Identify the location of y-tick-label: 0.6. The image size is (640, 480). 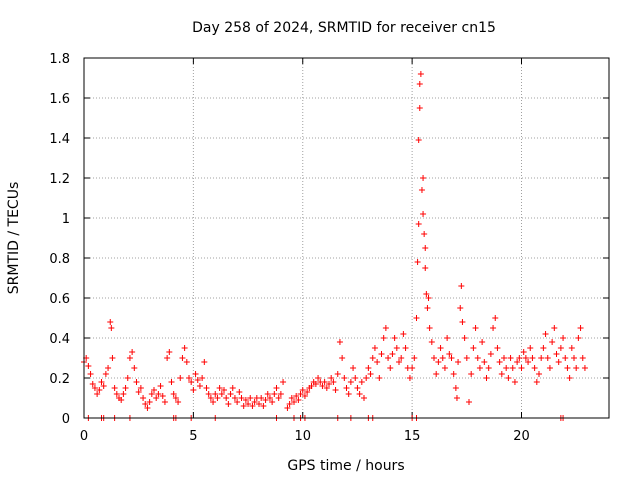
(59, 299).